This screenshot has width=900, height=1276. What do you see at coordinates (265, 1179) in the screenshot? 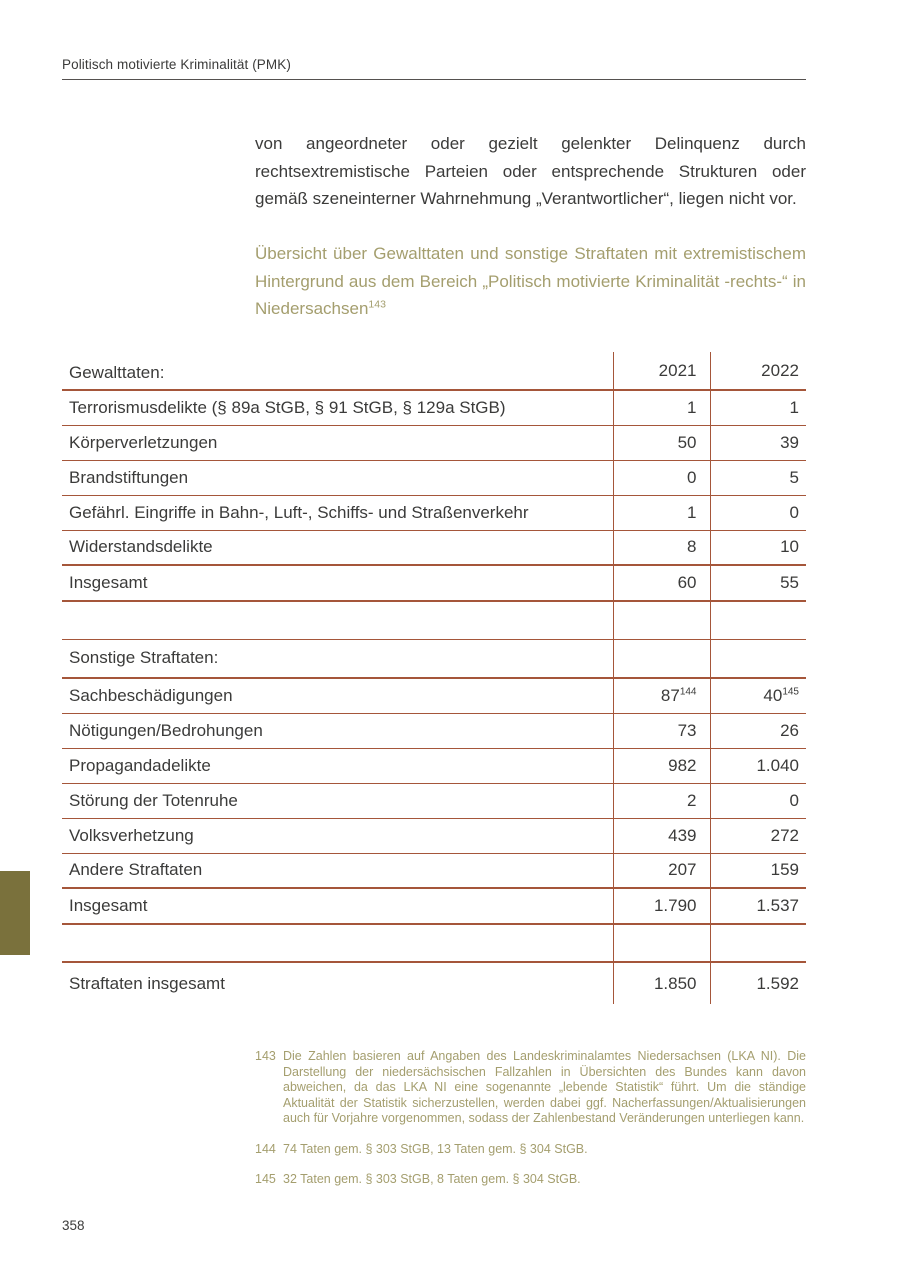
I see `footnote-number: 145` at bounding box center [265, 1179].